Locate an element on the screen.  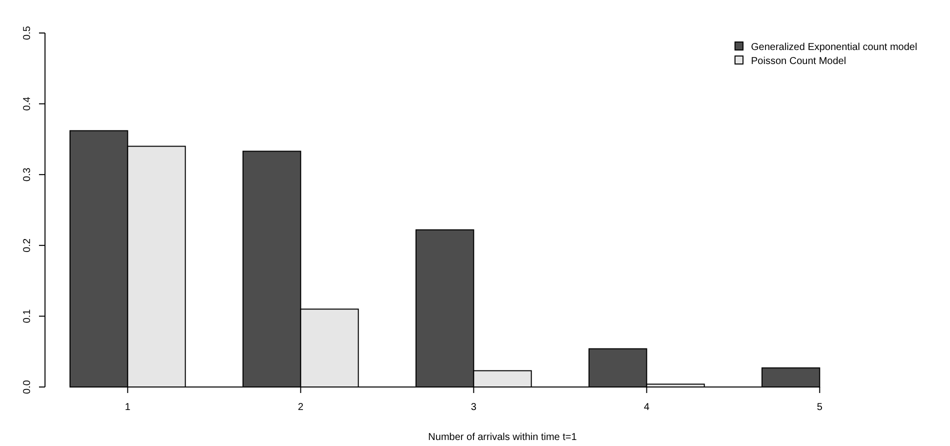
x-tick-label: 3 is located at coordinates (473, 407).